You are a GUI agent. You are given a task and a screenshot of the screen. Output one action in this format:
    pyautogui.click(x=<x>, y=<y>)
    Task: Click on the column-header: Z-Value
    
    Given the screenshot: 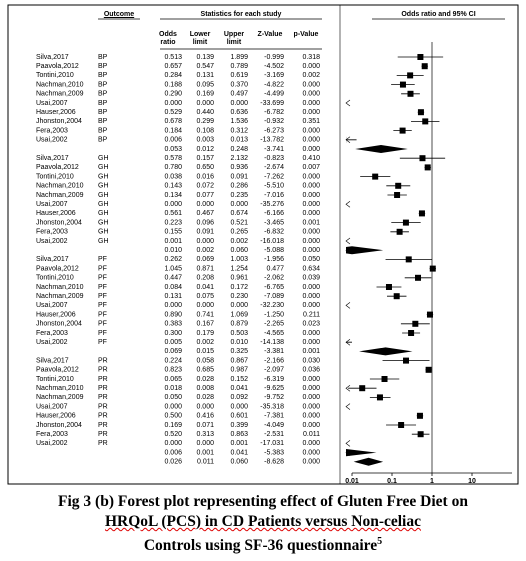 What is the action you would take?
    pyautogui.click(x=270, y=34)
    